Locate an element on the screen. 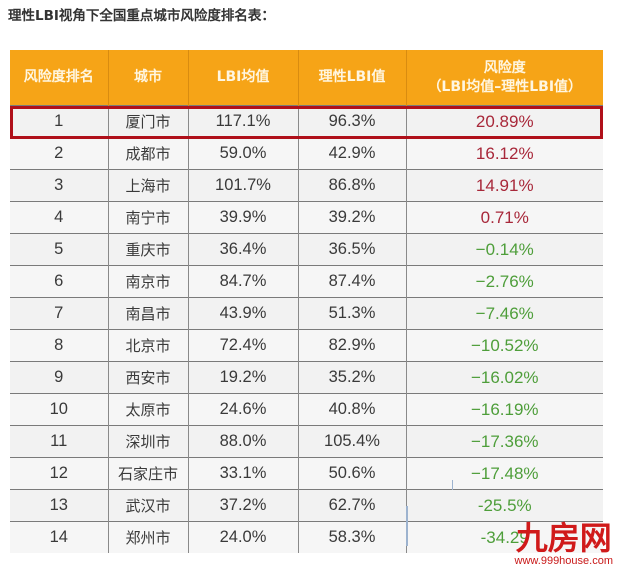 This screenshot has height=573, width=625. cell-risk: −2.76% is located at coordinates (504, 281).